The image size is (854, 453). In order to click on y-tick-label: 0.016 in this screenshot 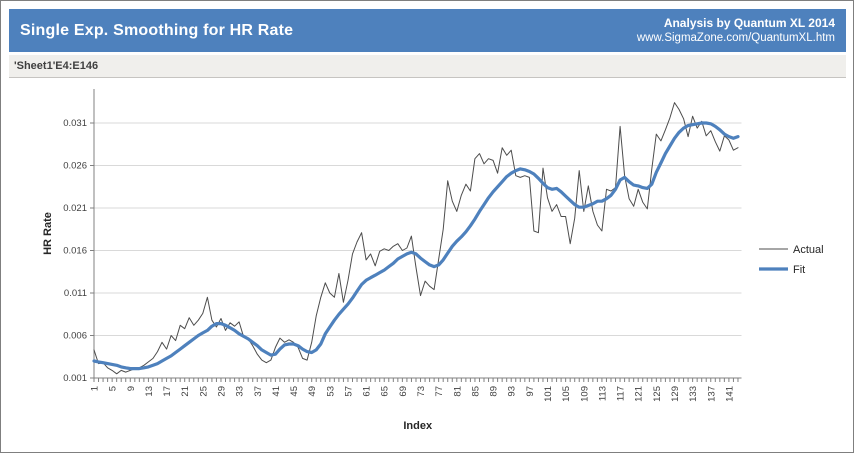, I will do `click(75, 251)`.